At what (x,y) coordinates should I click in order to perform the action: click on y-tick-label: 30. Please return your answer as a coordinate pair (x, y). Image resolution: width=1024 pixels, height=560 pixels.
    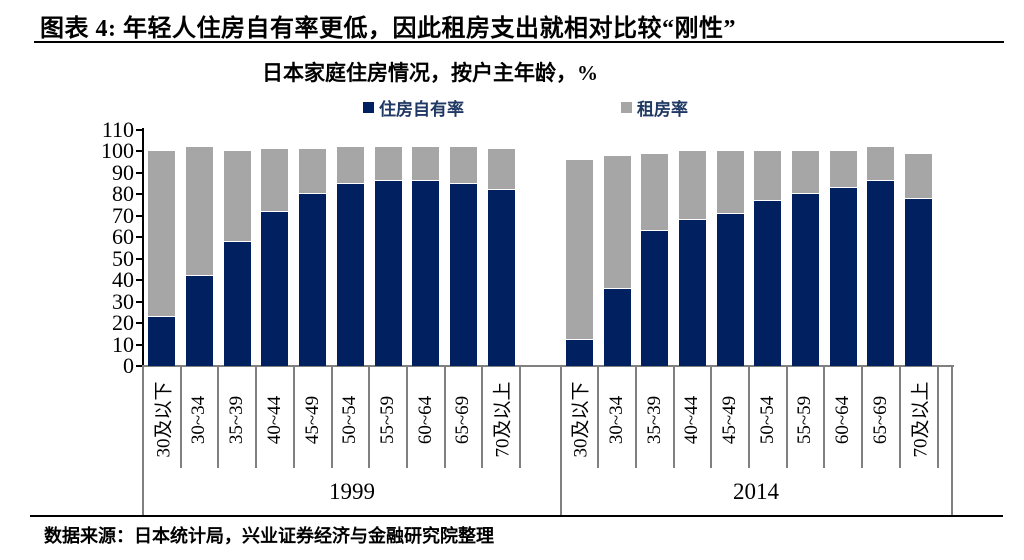
    Looking at the image, I should click on (123, 301).